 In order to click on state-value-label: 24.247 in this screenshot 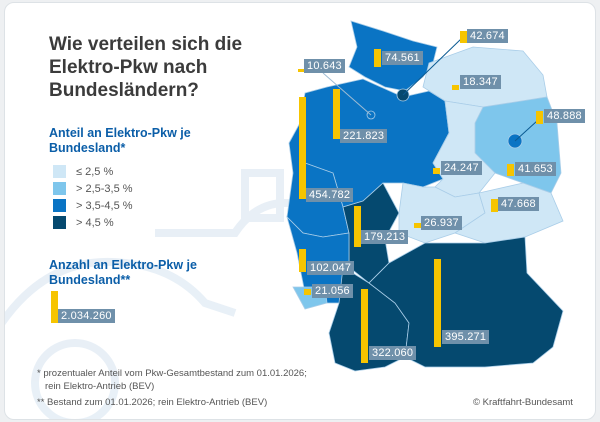, I will do `click(461, 168)`.